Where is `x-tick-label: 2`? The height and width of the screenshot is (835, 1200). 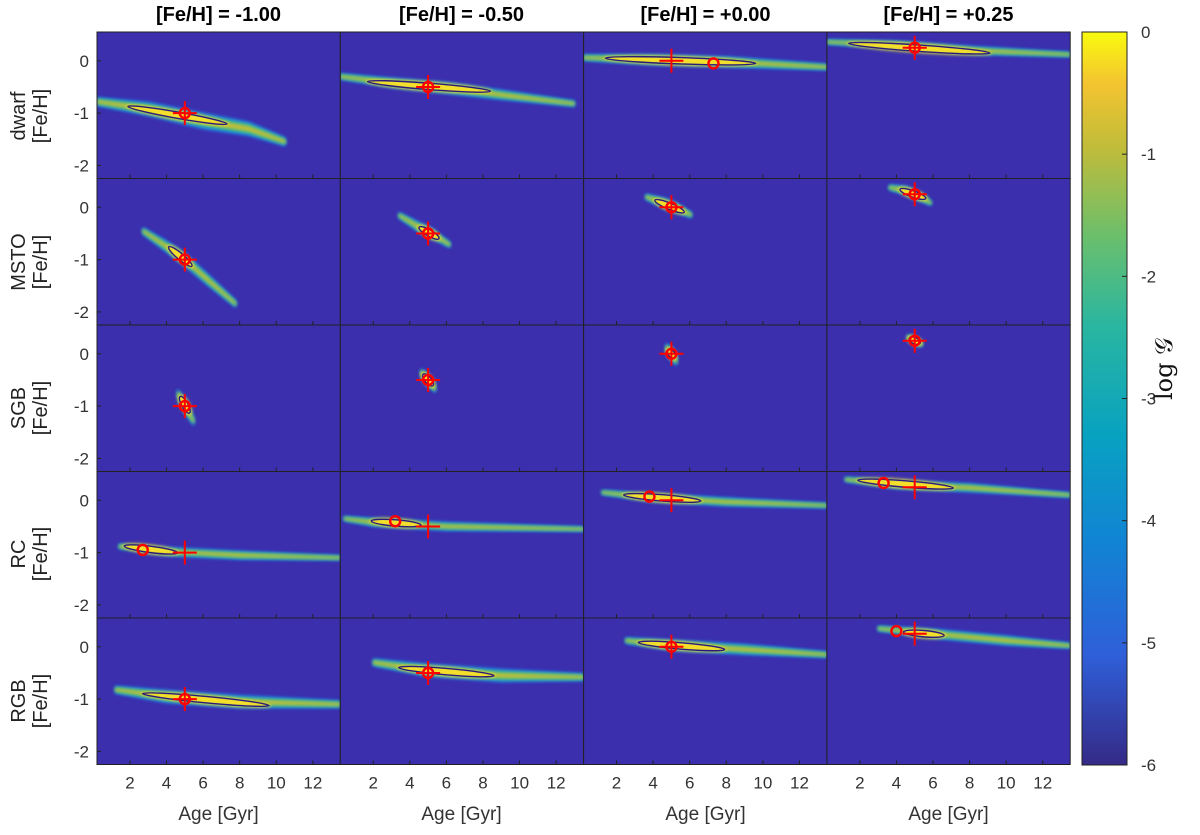
x-tick-label: 2 is located at coordinates (372, 783).